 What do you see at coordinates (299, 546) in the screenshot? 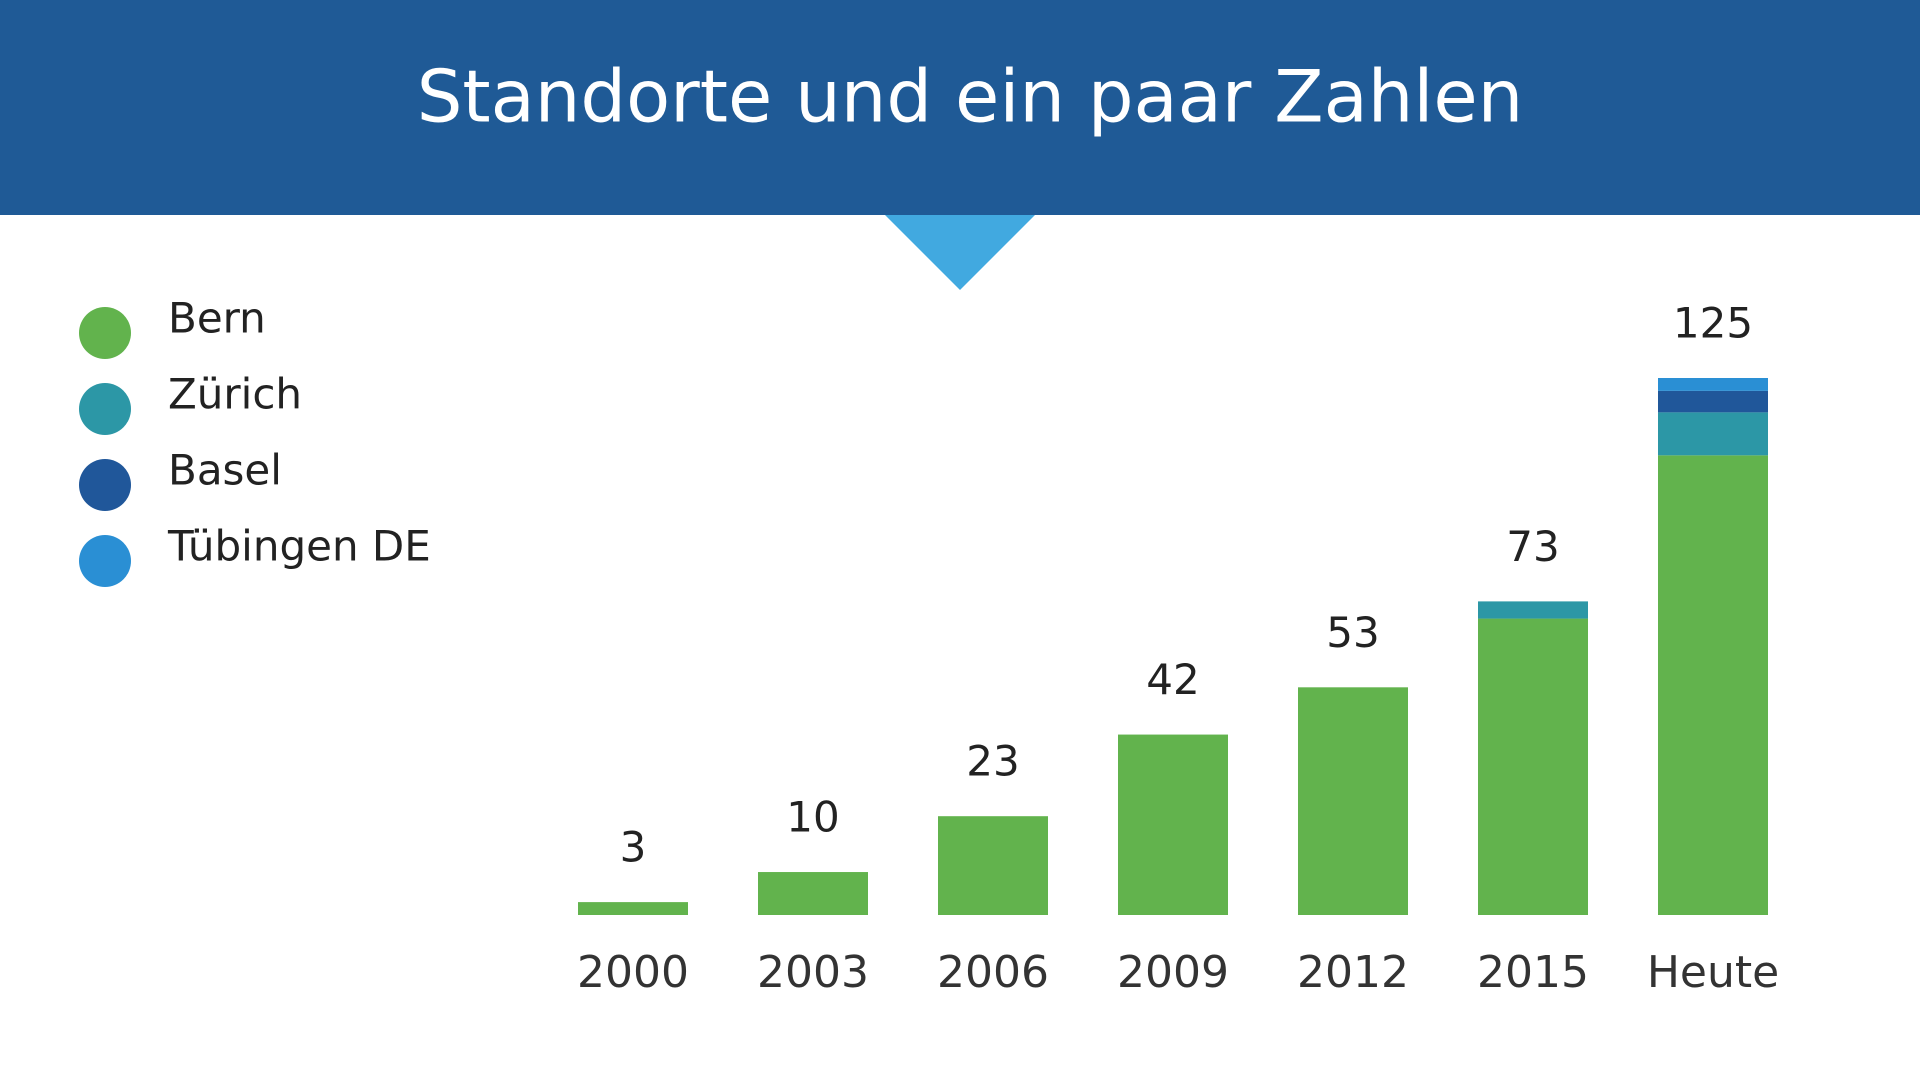
I see `legend-label: Tübingen DE` at bounding box center [299, 546].